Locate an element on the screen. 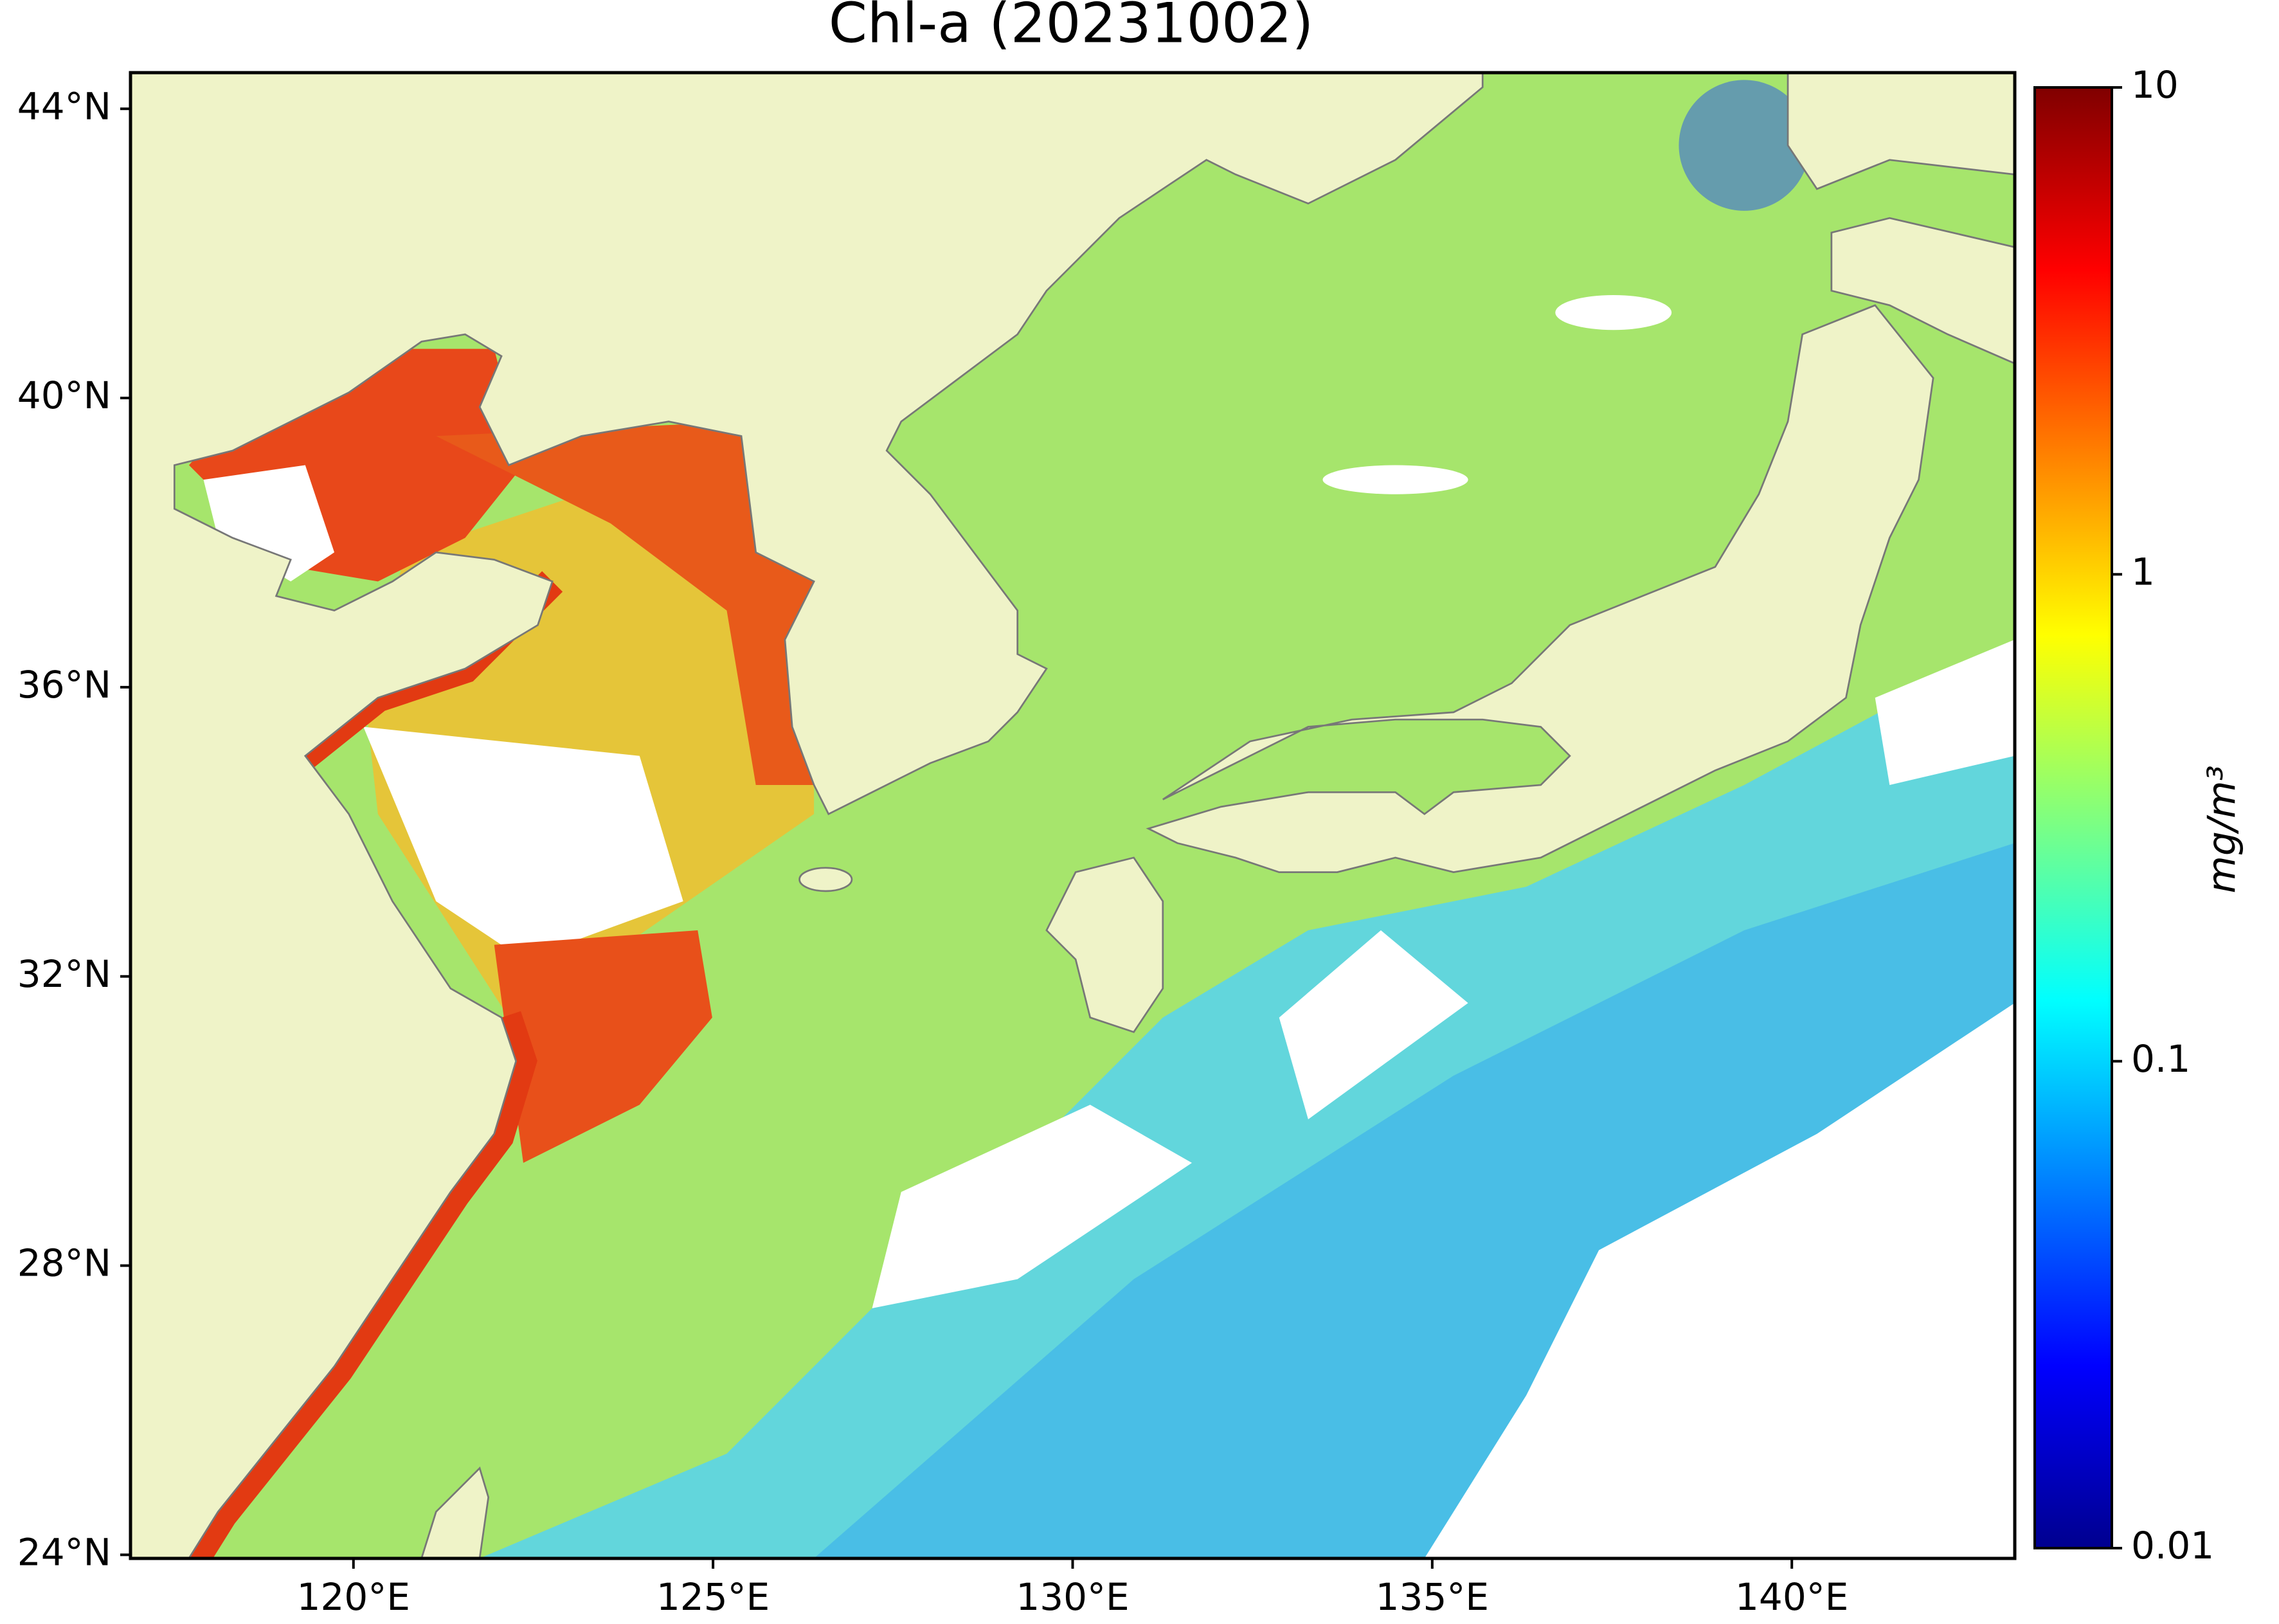 The height and width of the screenshot is (1624, 2279). colorbar-tick-label: 0.01 is located at coordinates (2172, 1545).